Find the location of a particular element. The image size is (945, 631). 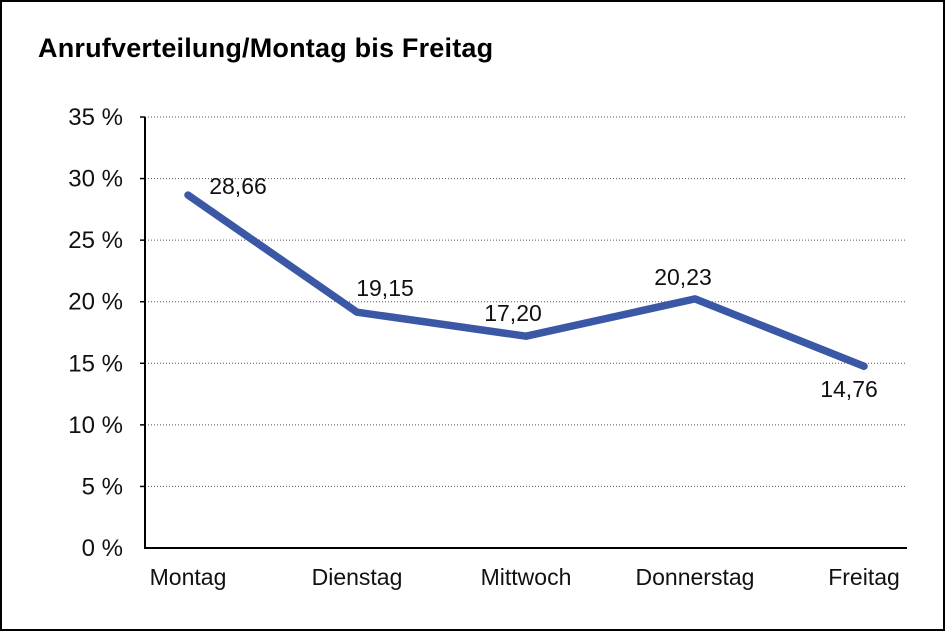

y-axis-tick-label: 0 % is located at coordinates (102, 548).